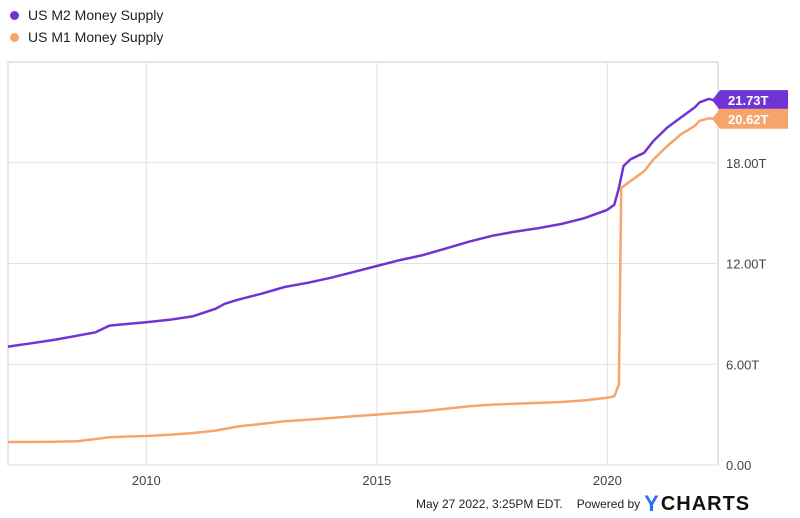 The height and width of the screenshot is (518, 800). Describe the element at coordinates (652, 503) in the screenshot. I see `logo-y: Y` at that location.